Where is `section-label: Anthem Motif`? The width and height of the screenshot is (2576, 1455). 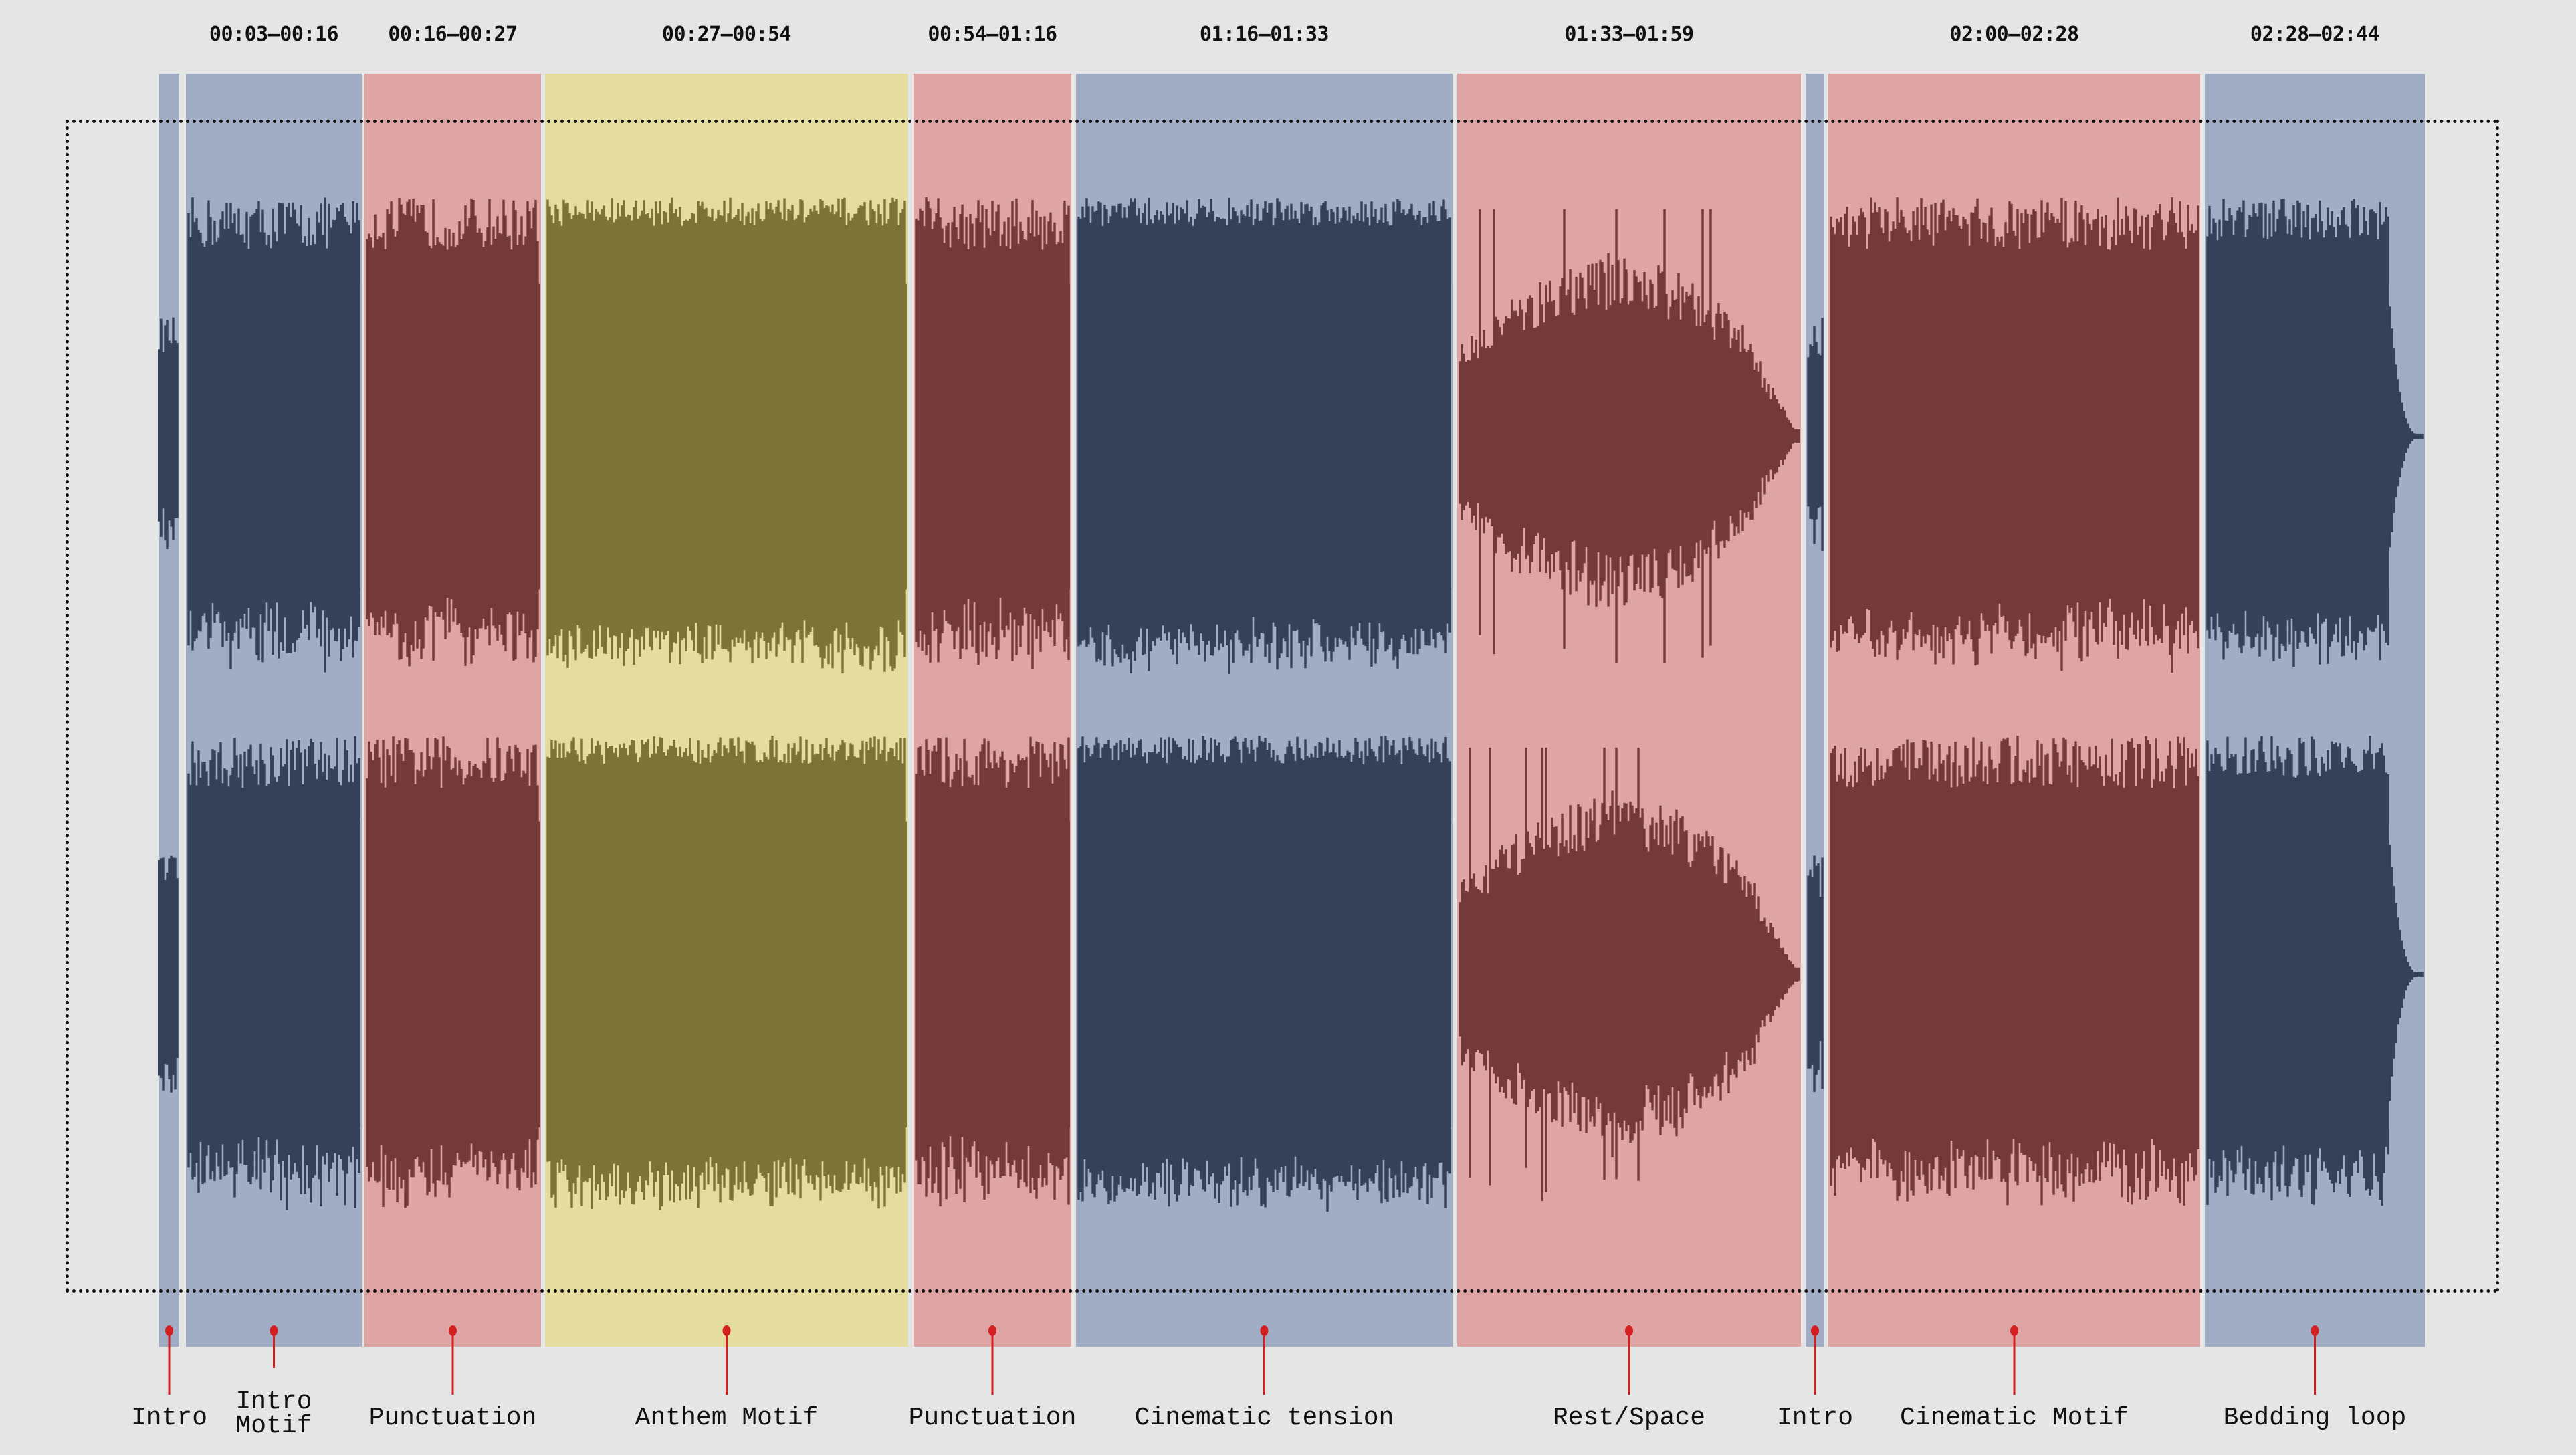
section-label: Anthem Motif is located at coordinates (727, 1418).